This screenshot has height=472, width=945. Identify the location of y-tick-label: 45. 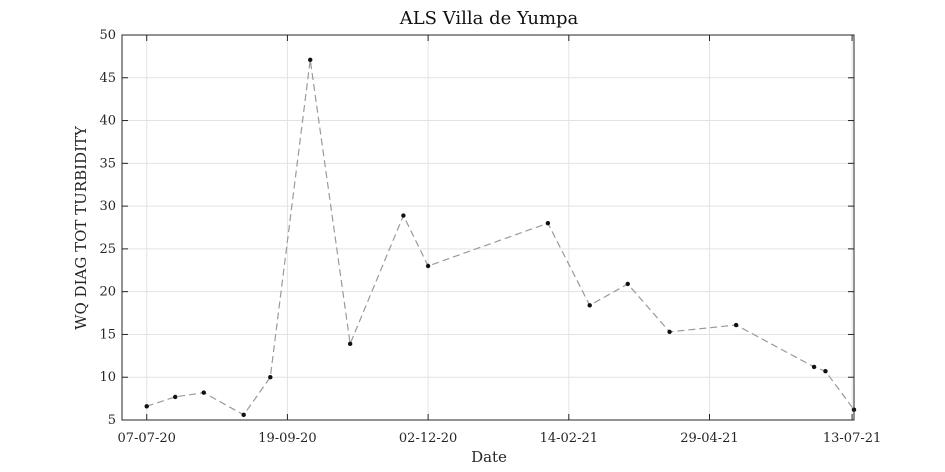
(107, 78).